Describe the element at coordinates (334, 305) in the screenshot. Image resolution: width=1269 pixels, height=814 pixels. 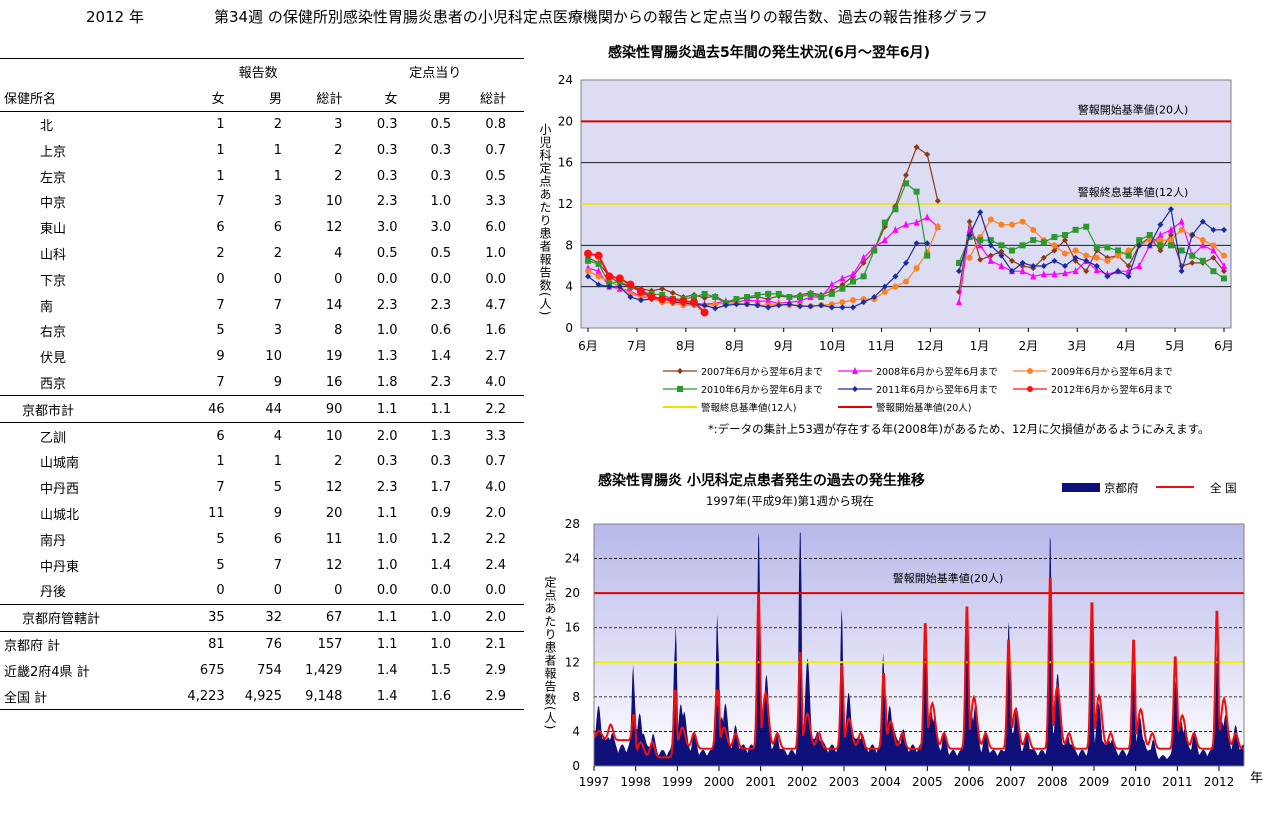
I see `row-value: 14` at that location.